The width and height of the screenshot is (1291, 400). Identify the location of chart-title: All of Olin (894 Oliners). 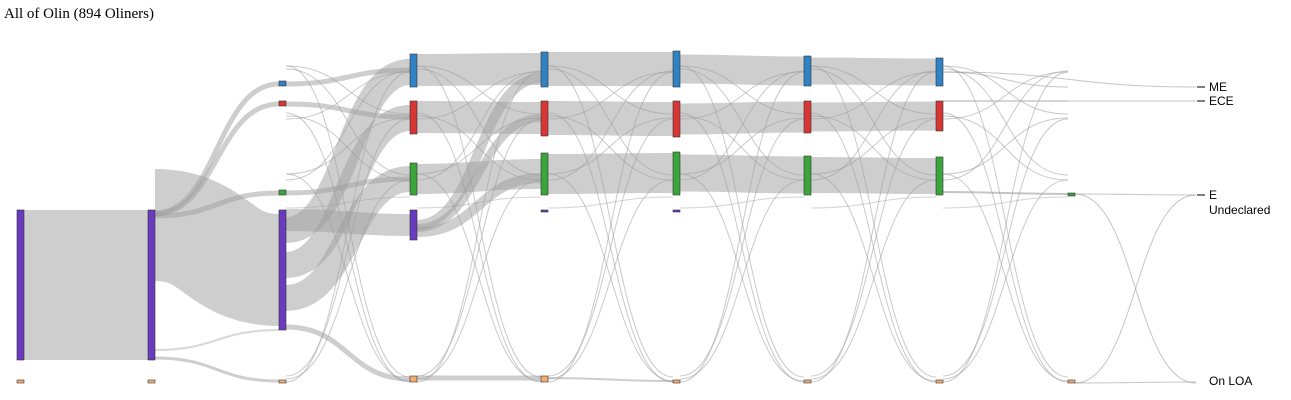
(79, 14).